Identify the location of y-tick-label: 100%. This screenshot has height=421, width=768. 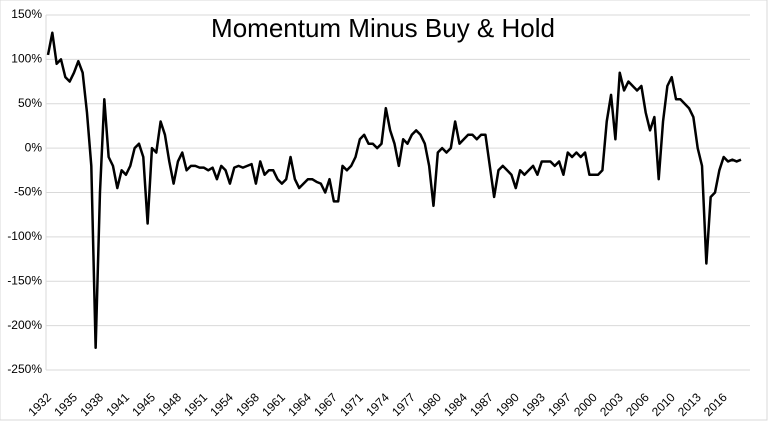
(26, 59).